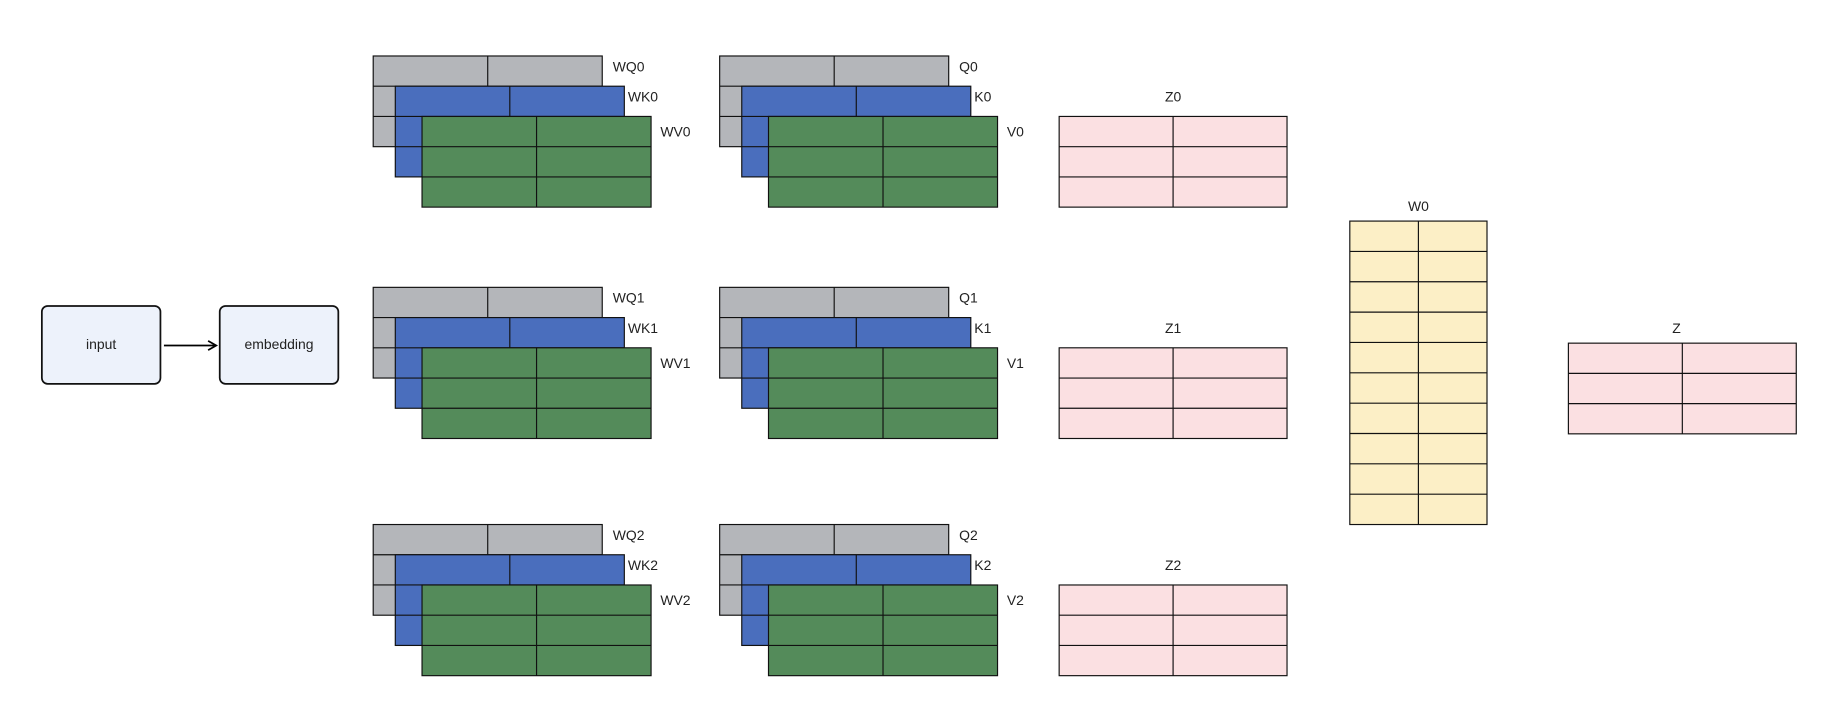 This screenshot has height=727, width=1823. What do you see at coordinates (1015, 363) in the screenshot?
I see `matrix-label: V1` at bounding box center [1015, 363].